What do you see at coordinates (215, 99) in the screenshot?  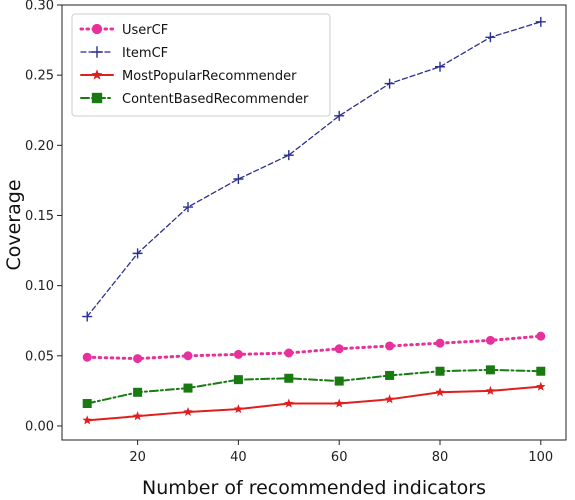 I see `legend-label: ContentBasedRecommender` at bounding box center [215, 99].